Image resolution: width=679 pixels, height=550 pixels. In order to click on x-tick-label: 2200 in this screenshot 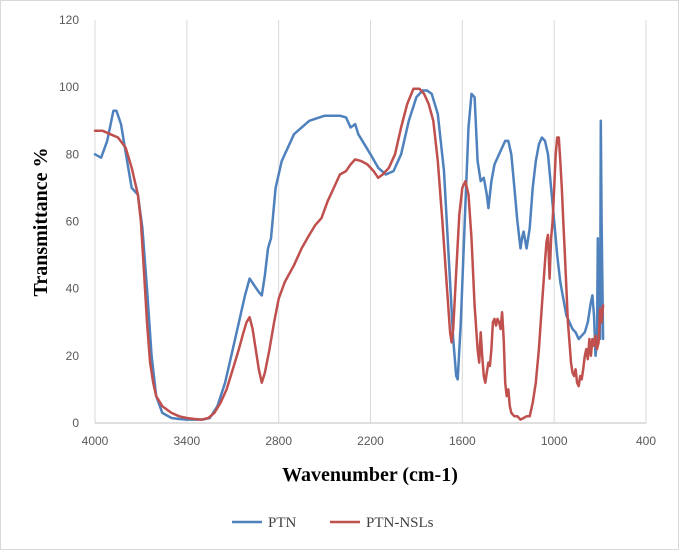, I will do `click(370, 441)`.